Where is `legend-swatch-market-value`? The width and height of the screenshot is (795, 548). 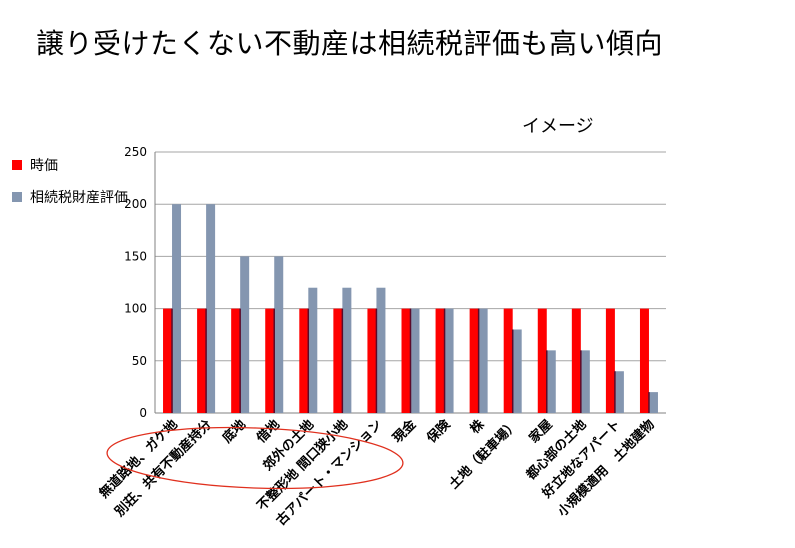
legend-swatch-market-value is located at coordinates (17, 165).